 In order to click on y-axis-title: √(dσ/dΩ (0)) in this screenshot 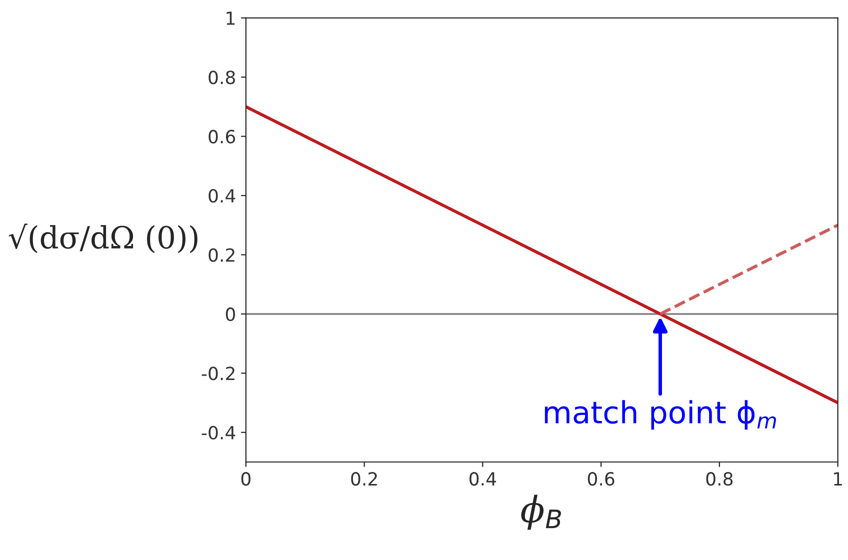, I will do `click(103, 239)`.